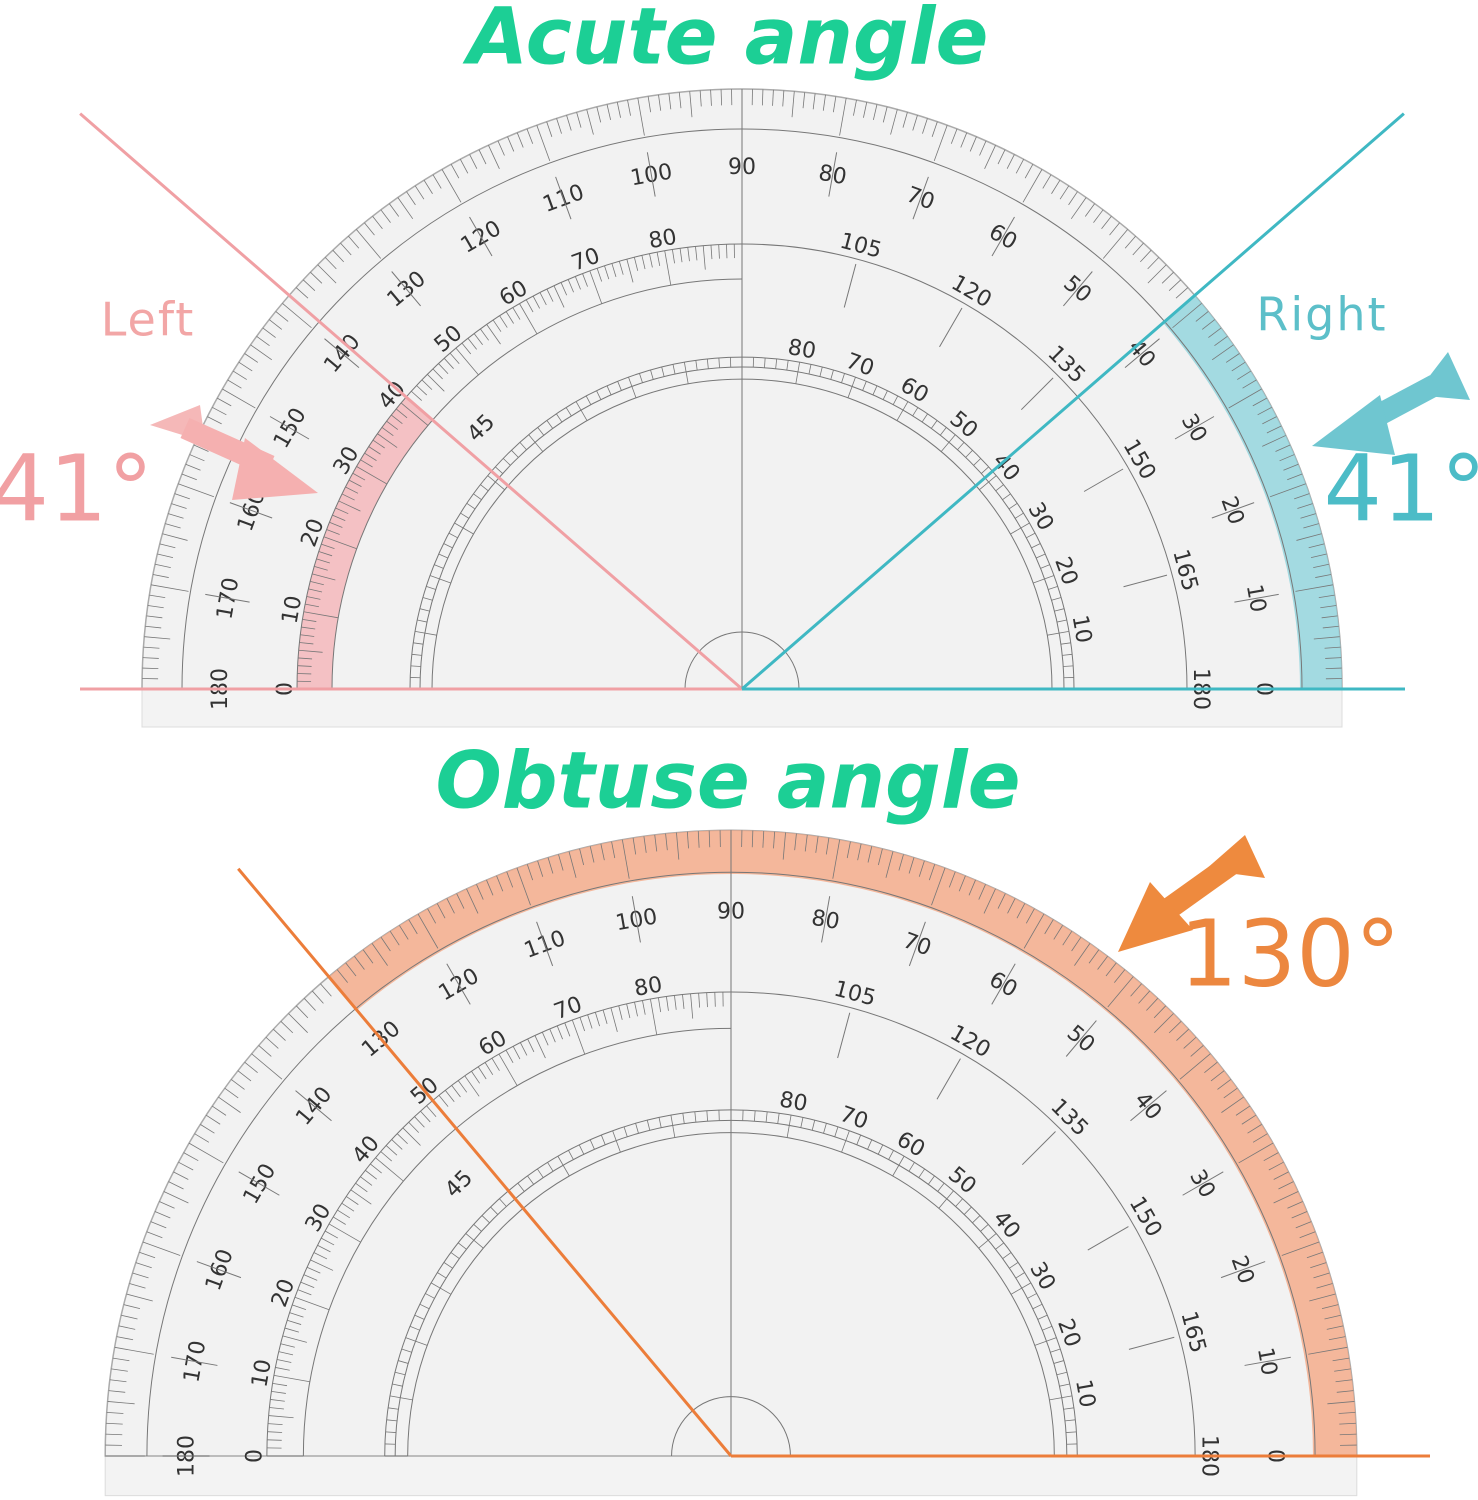 Image resolution: width=1478 pixels, height=1500 pixels. What do you see at coordinates (292, 610) in the screenshot?
I see `scale-label: 10` at bounding box center [292, 610].